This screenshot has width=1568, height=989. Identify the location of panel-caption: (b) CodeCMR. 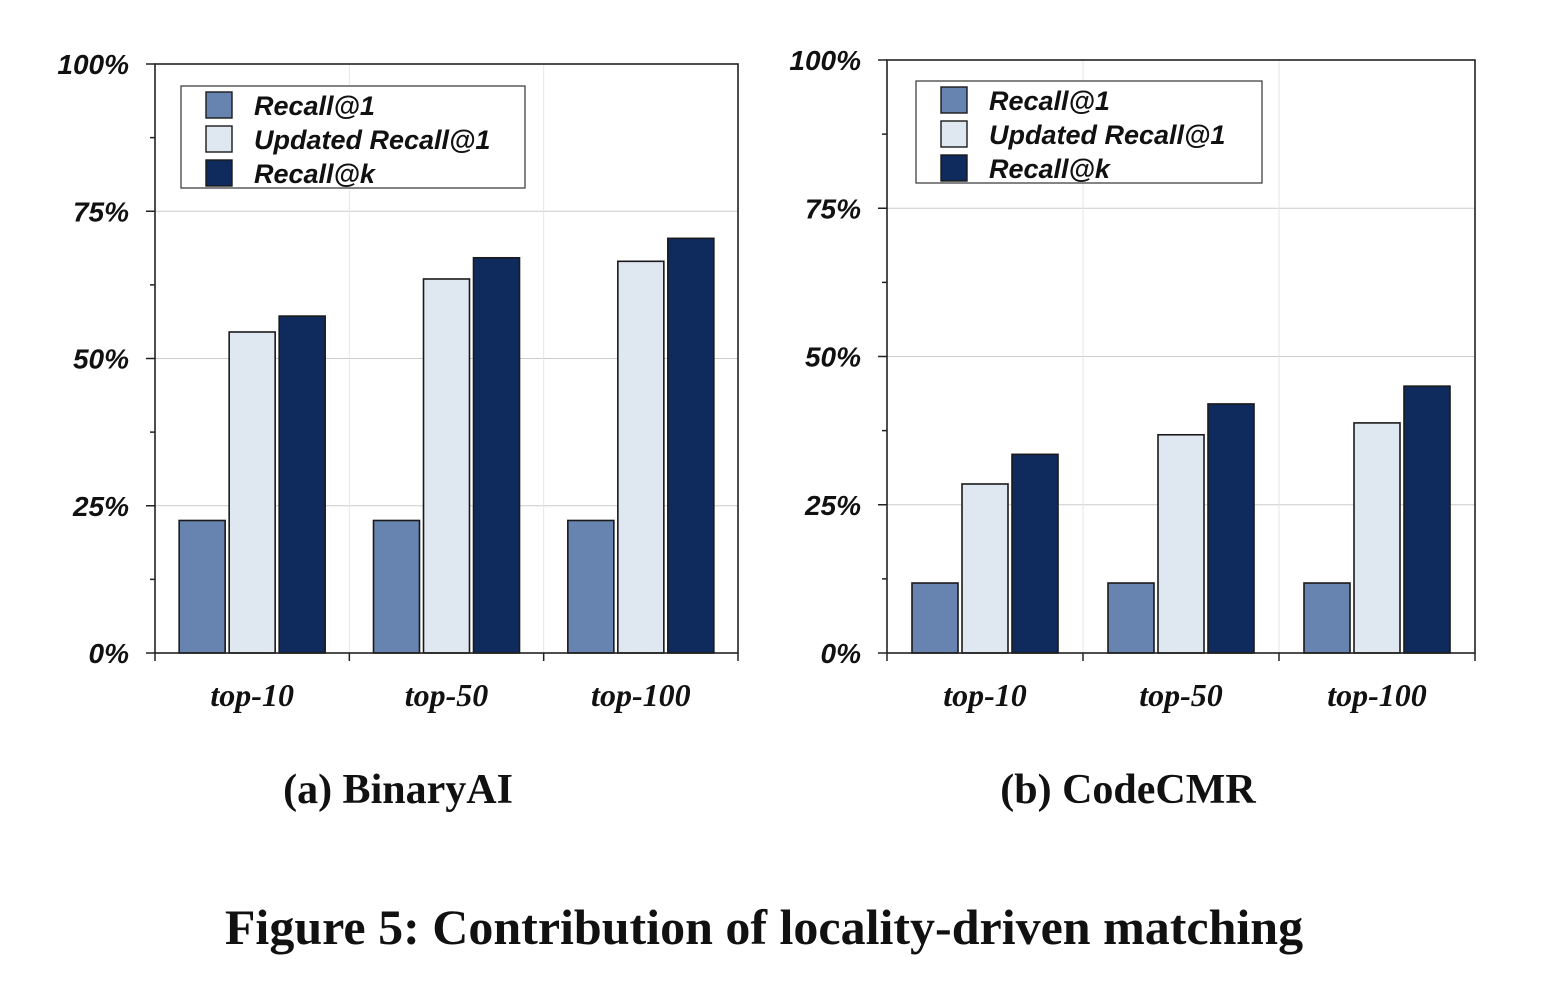
(1128, 790).